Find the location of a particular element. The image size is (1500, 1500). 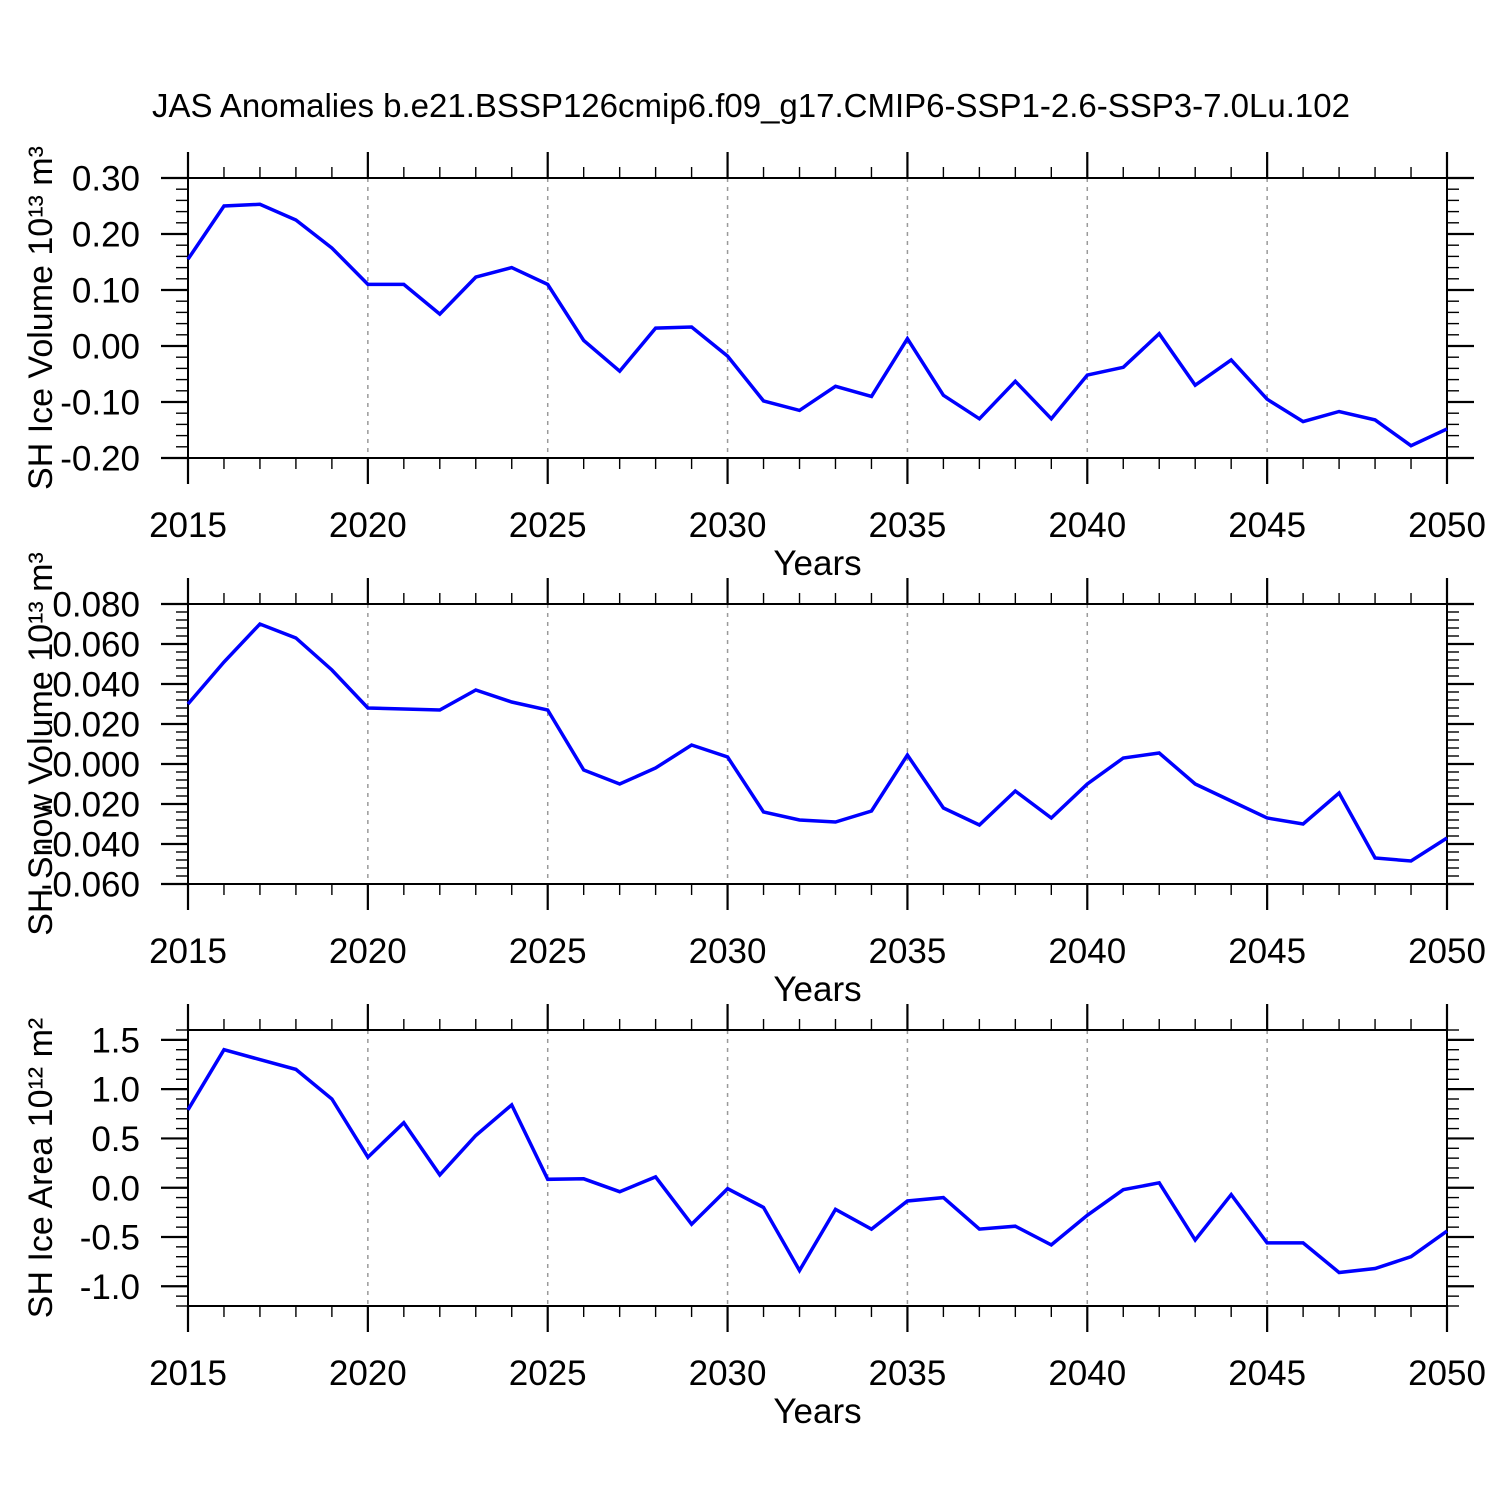

y-tick-label: 0.20 is located at coordinates (106, 235).